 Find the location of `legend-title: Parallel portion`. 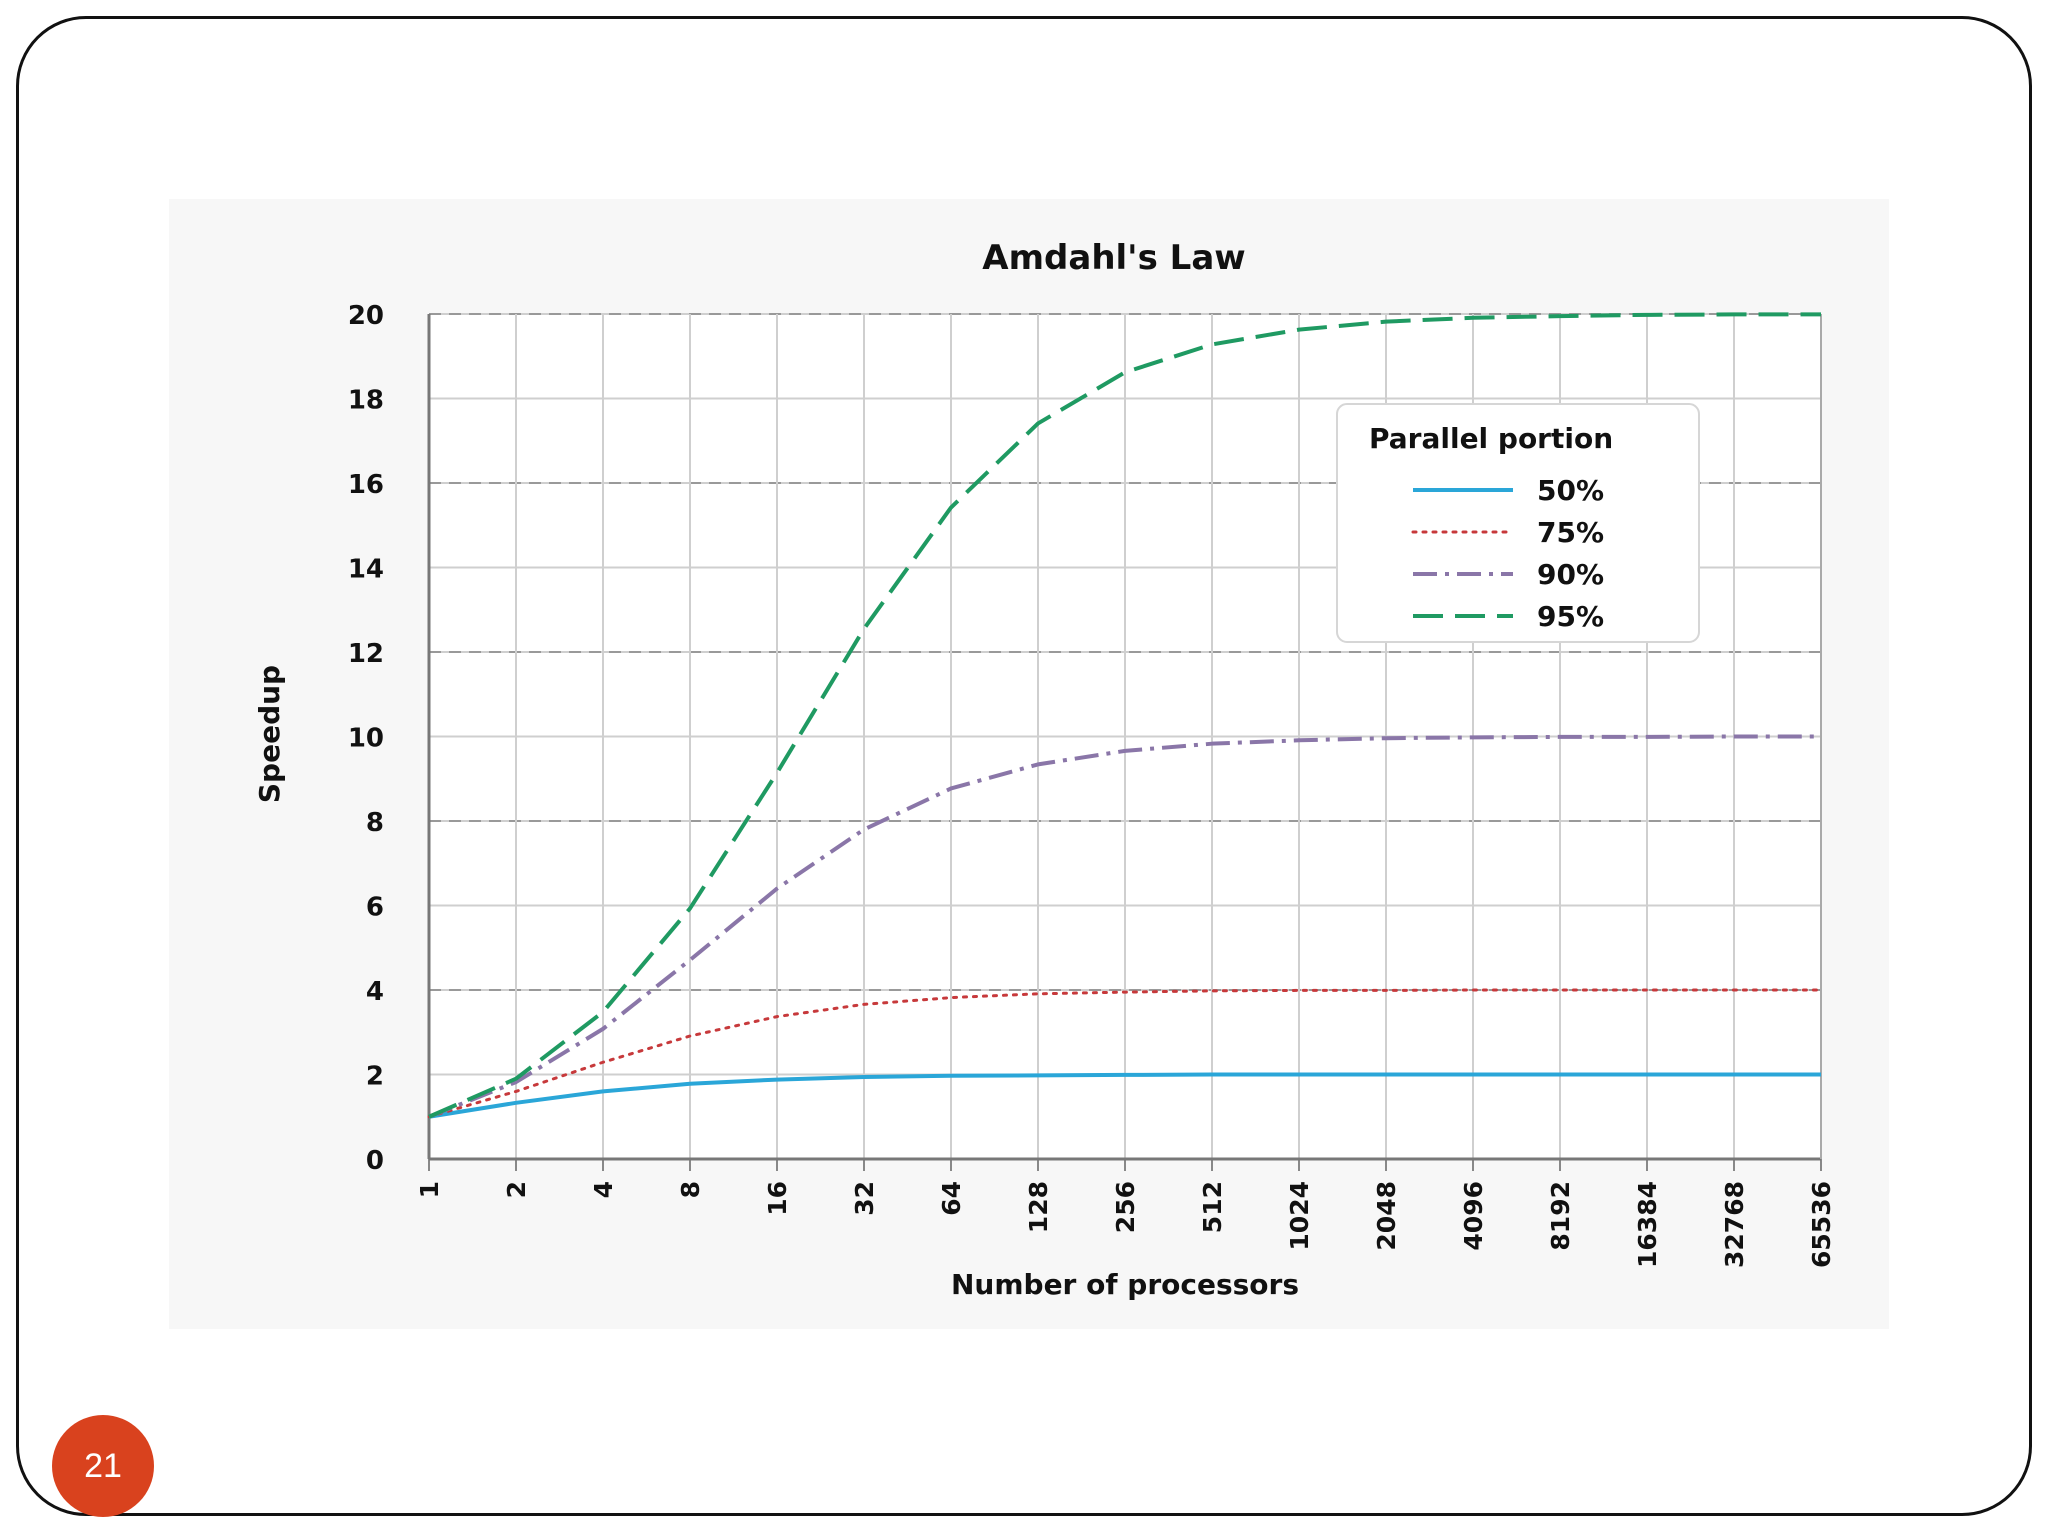

legend-title: Parallel portion is located at coordinates (1491, 438).